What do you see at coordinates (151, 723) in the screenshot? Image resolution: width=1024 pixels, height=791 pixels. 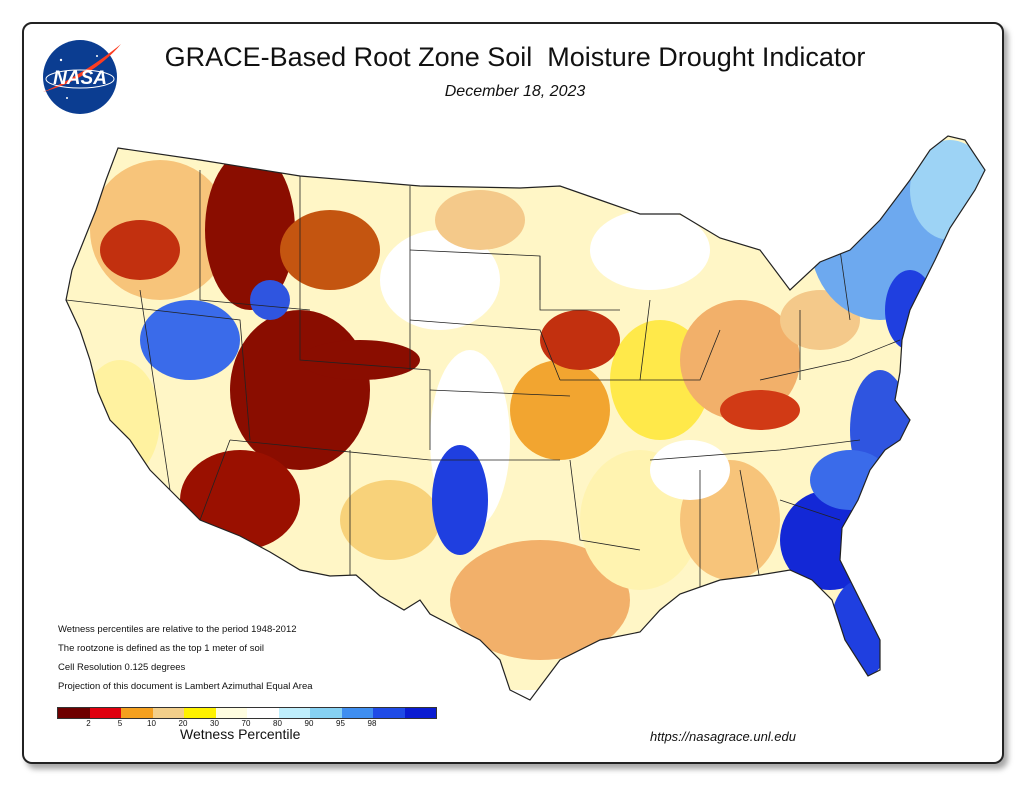 I see `legend-tick-label: 10` at bounding box center [151, 723].